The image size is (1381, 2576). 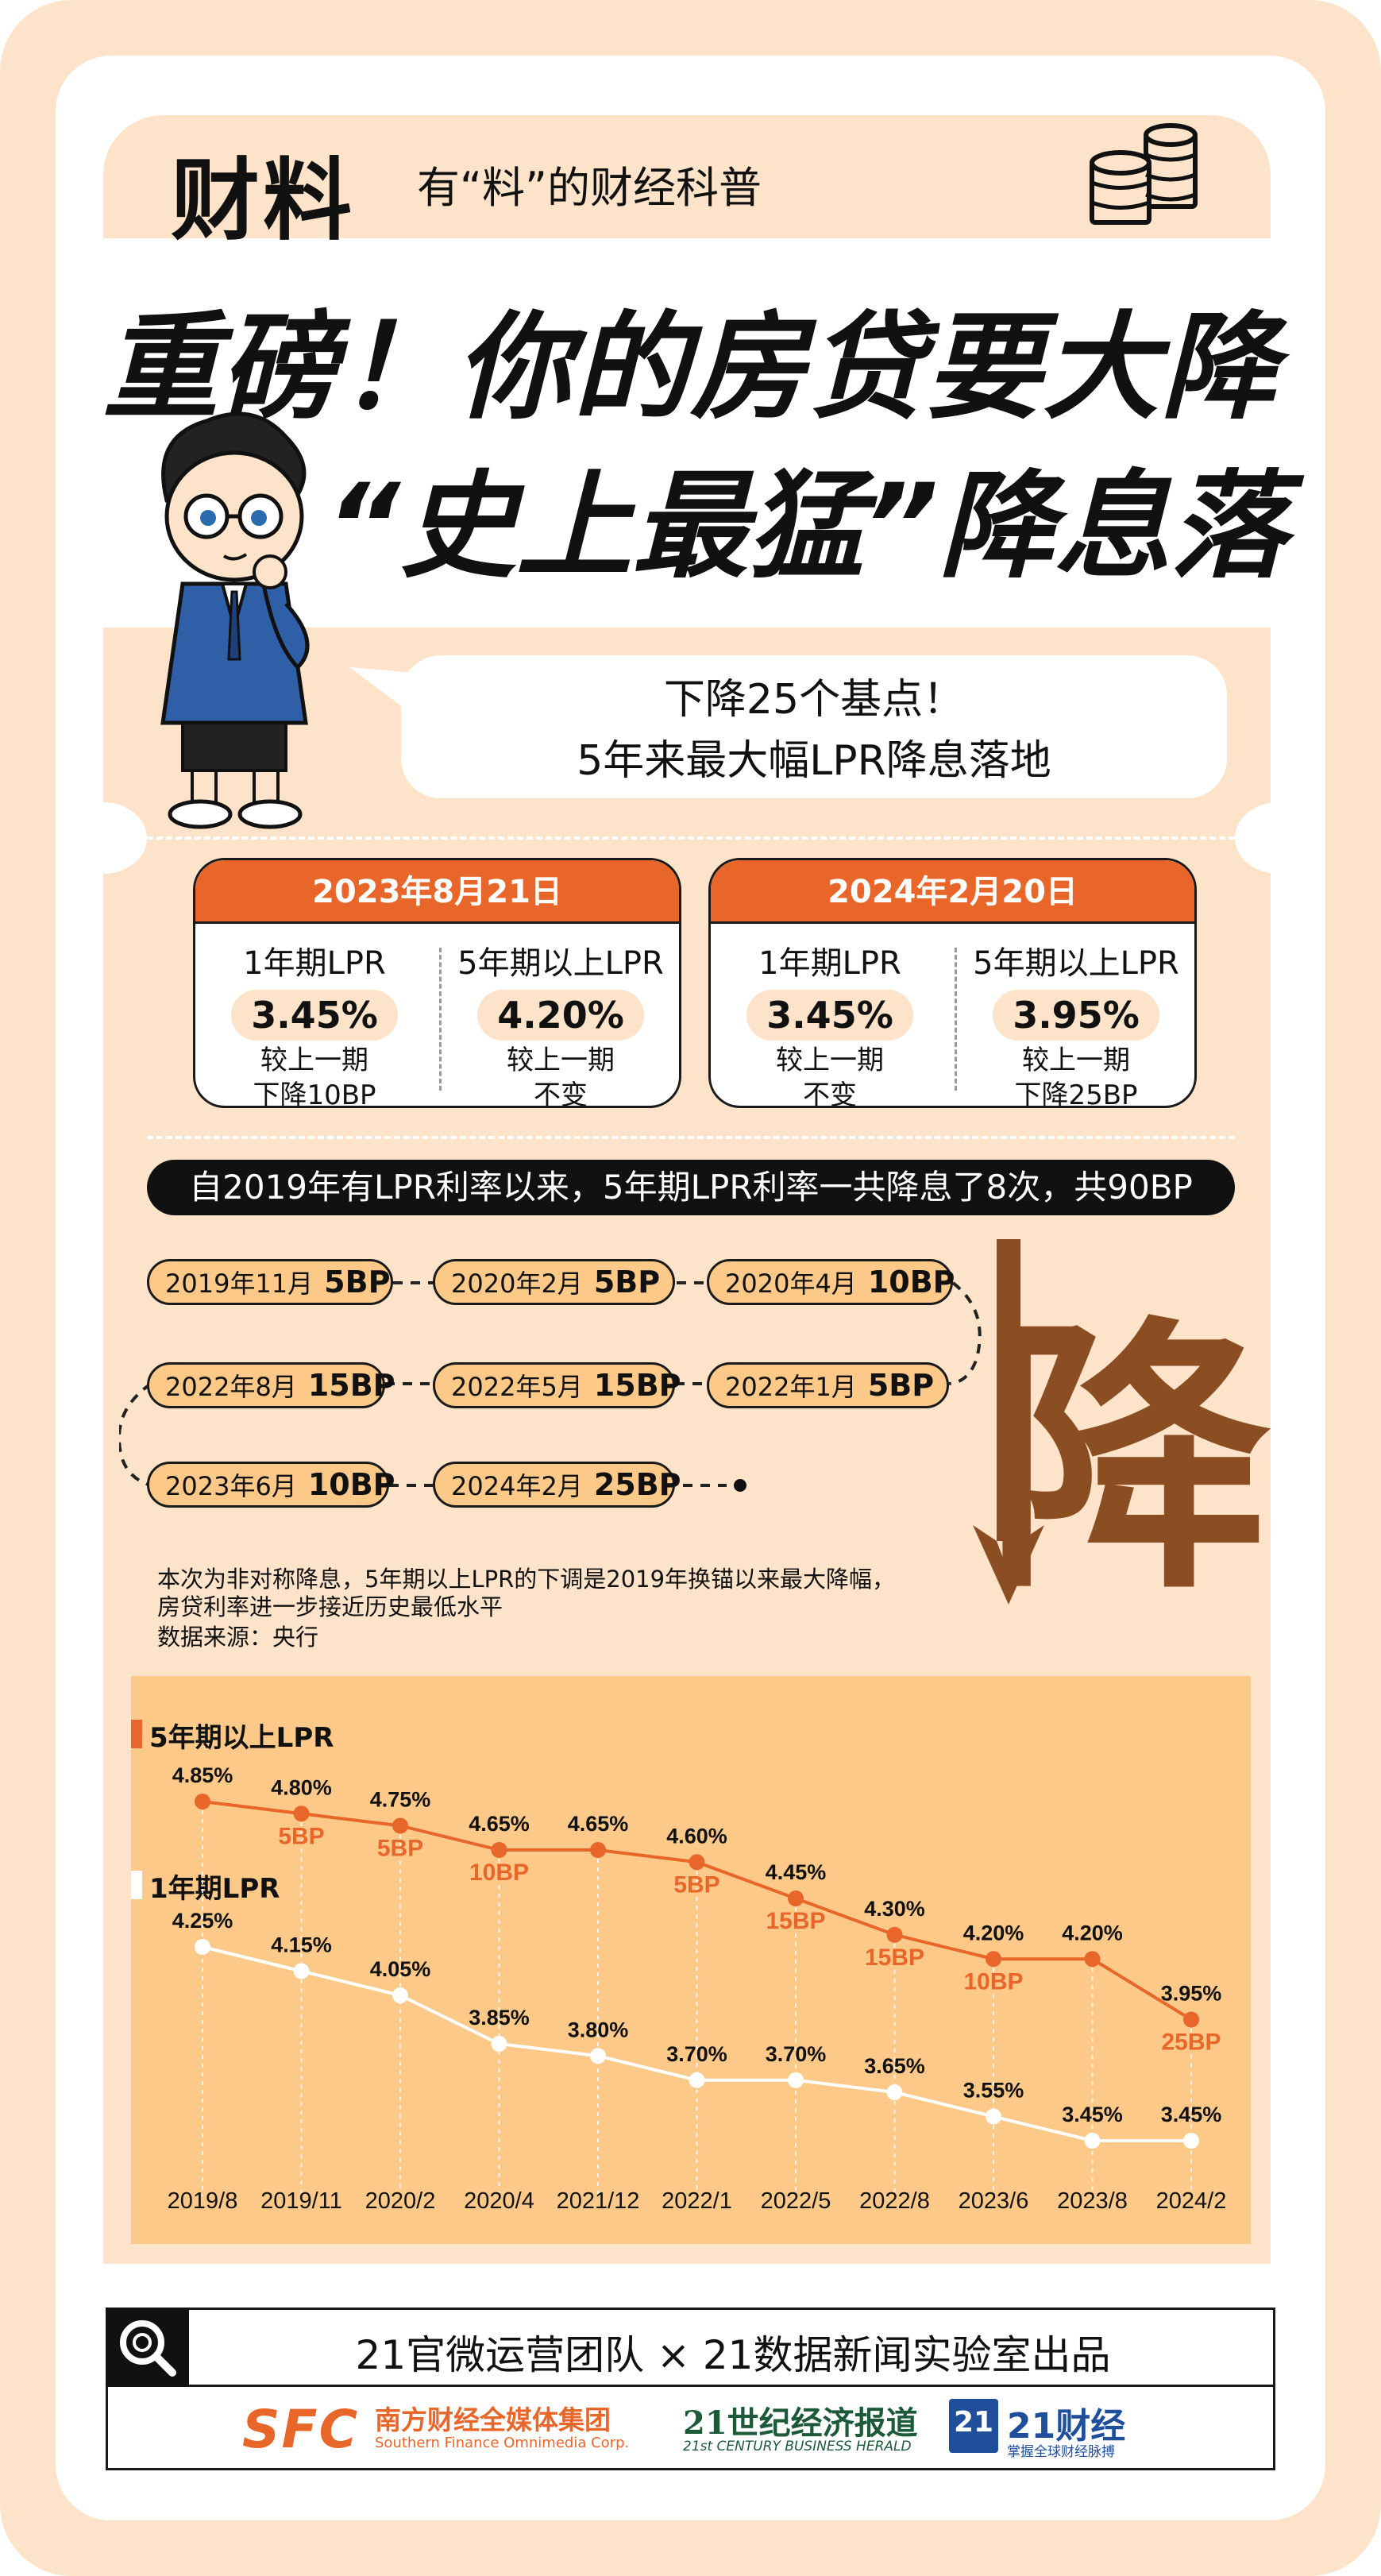 I want to click on timeline-item: 2022年8月 15BP, so click(x=271, y=1385).